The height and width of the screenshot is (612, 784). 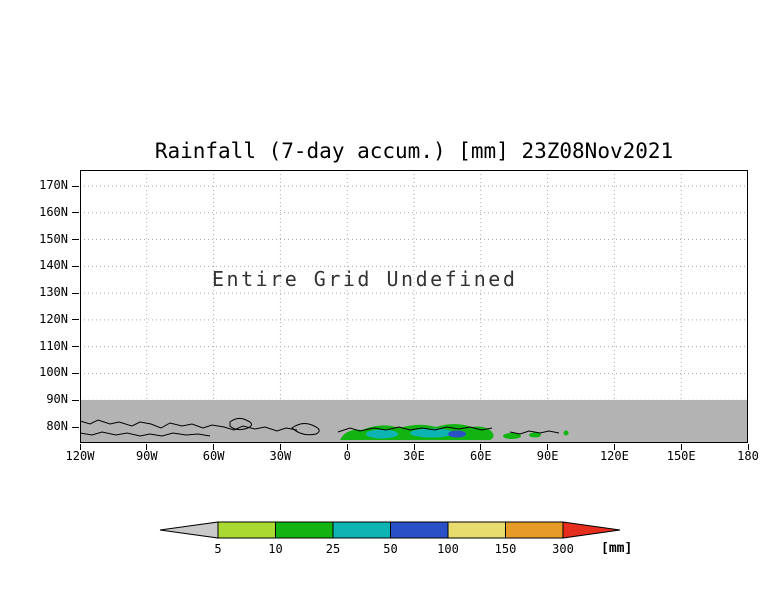 I want to click on colorbar-tick-label: 50, so click(x=390, y=549).